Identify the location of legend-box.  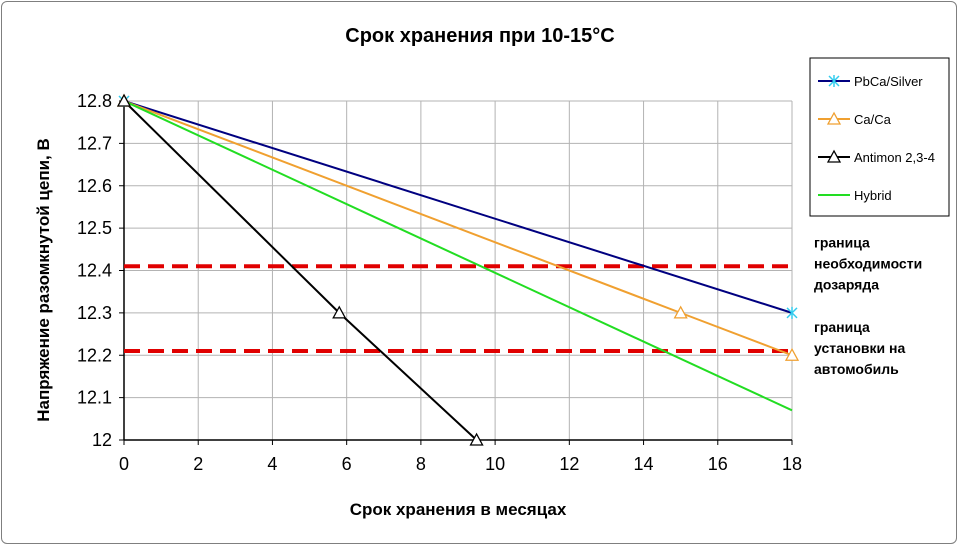
(879, 137).